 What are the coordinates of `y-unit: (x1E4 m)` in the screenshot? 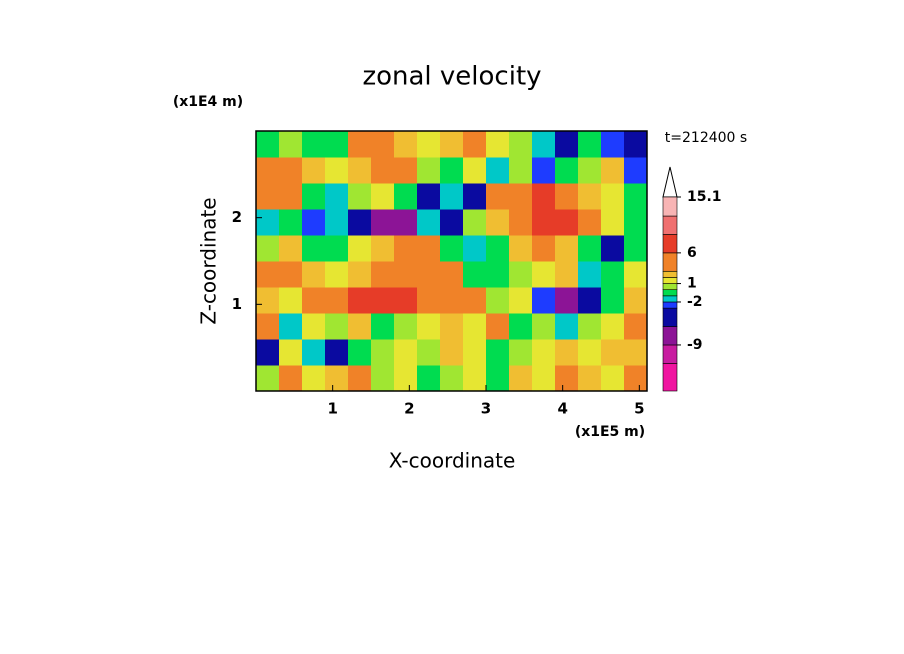 It's located at (208, 102).